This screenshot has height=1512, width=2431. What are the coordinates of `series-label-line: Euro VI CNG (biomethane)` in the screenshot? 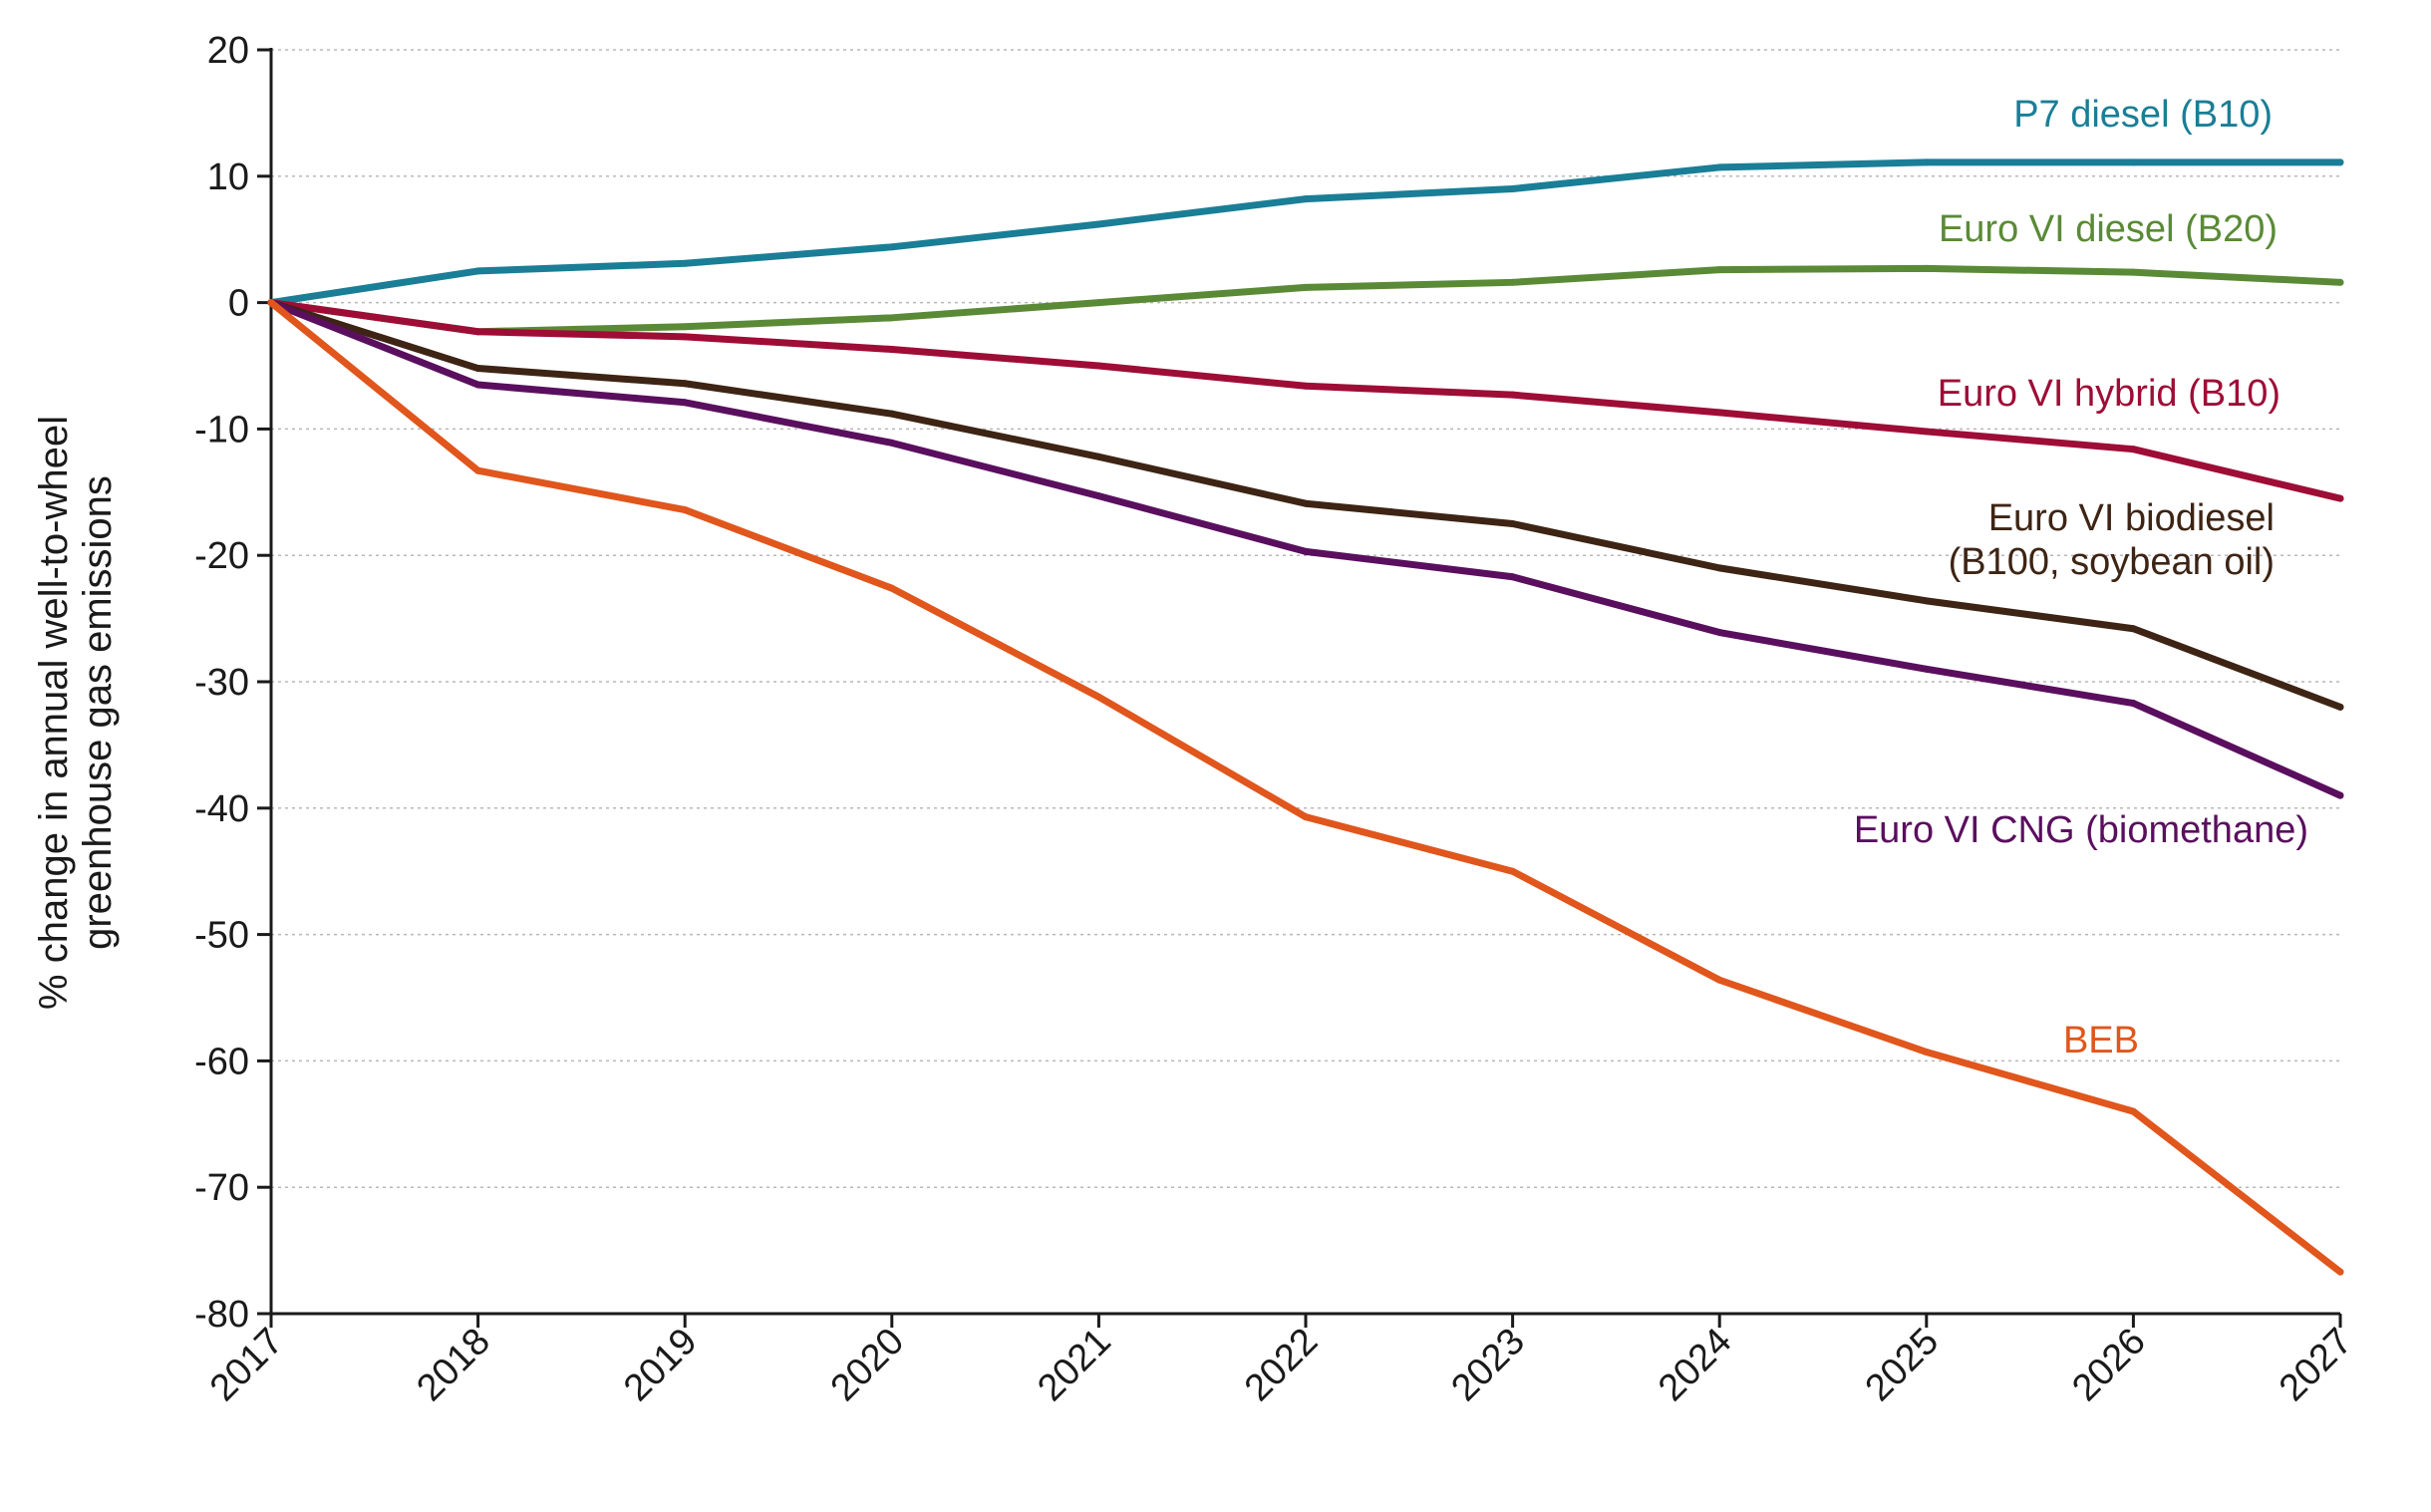 It's located at (2081, 830).